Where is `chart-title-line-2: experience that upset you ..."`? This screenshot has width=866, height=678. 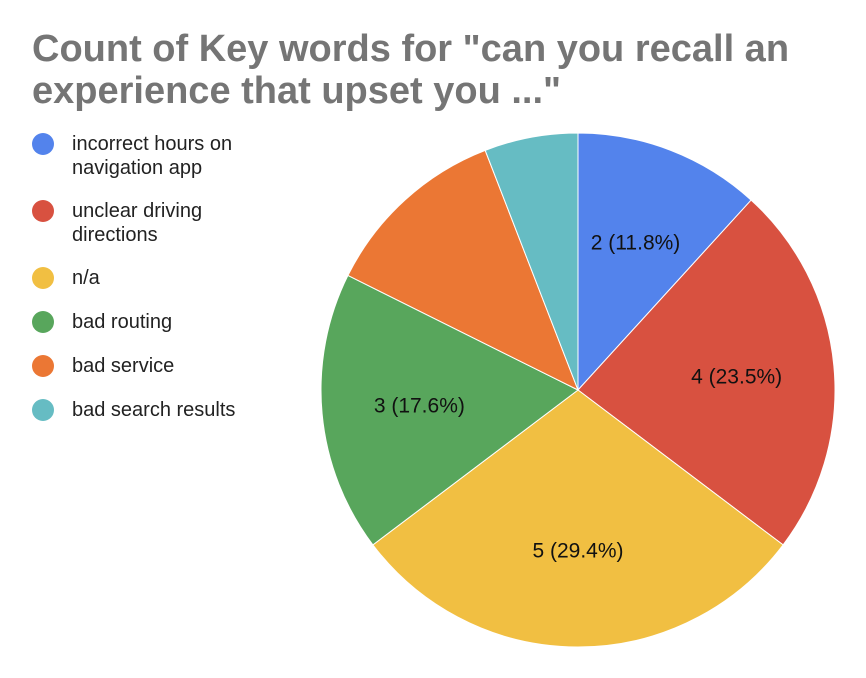
chart-title-line-2: experience that upset you ..." is located at coordinates (297, 91).